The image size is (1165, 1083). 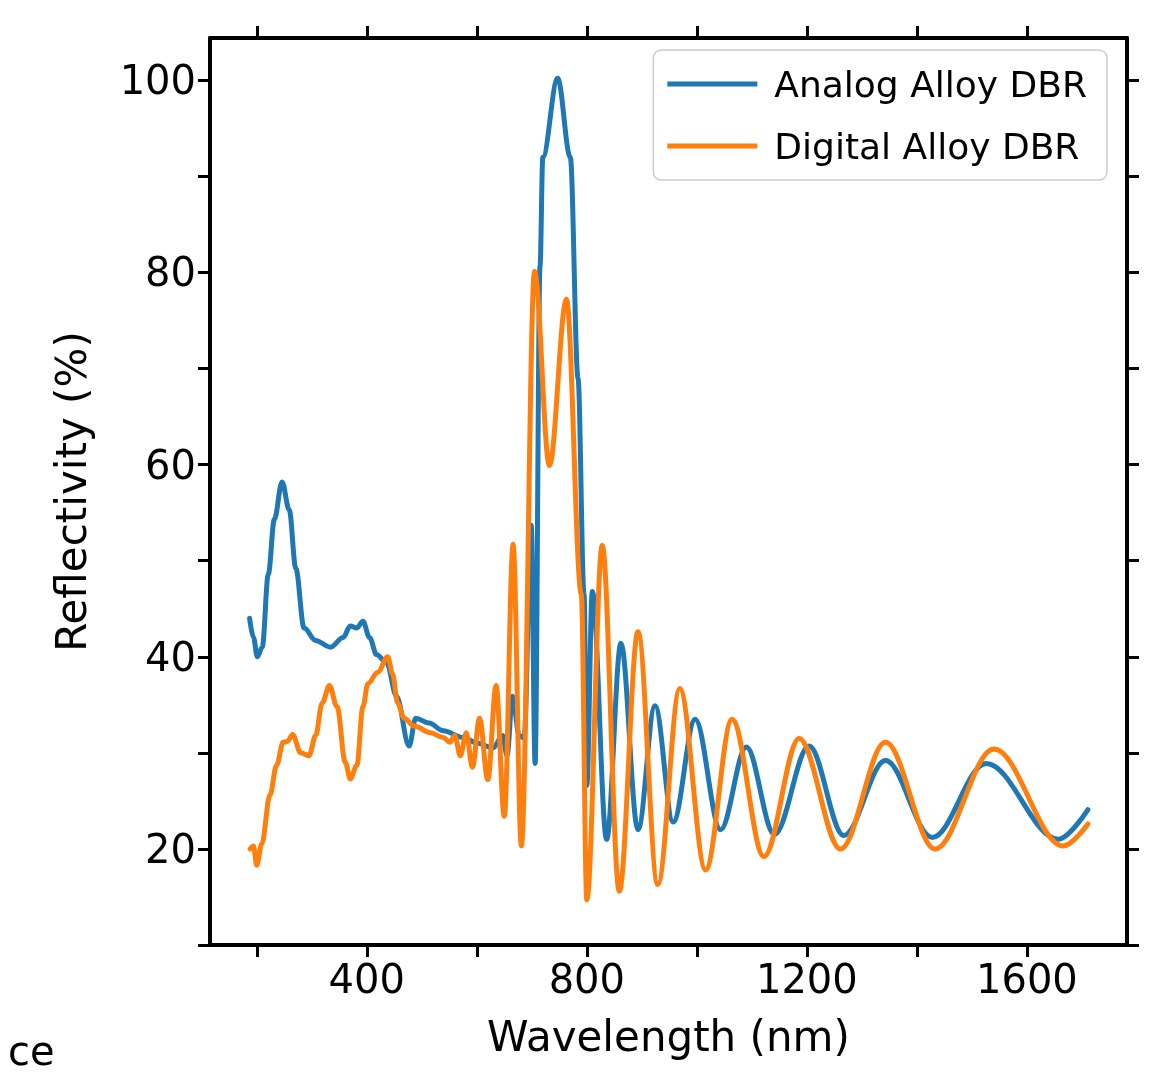 What do you see at coordinates (806, 979) in the screenshot?
I see `x-tick-label: 1200` at bounding box center [806, 979].